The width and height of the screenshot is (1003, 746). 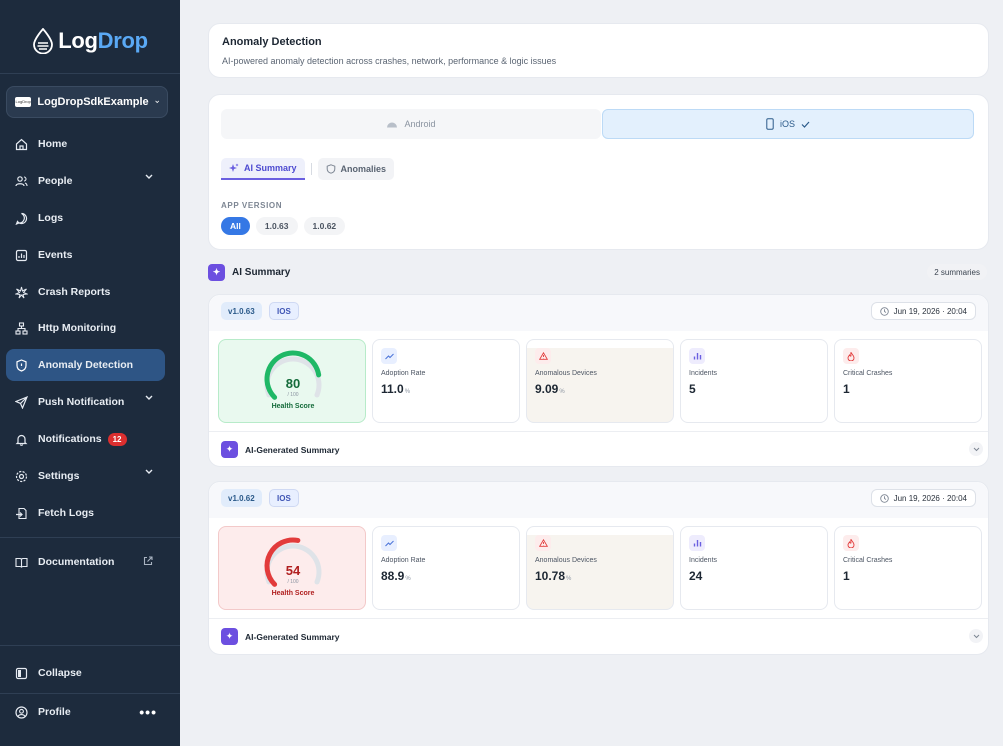 What do you see at coordinates (66, 513) in the screenshot?
I see `sidebar-item-label: Fetch Logs` at bounding box center [66, 513].